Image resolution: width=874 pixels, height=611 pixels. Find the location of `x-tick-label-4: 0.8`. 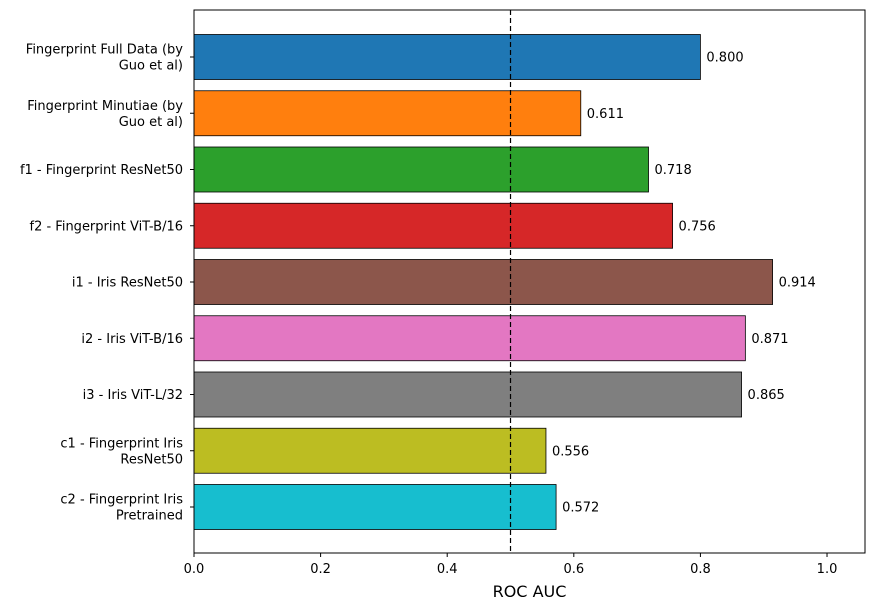

x-tick-label-4: 0.8 is located at coordinates (700, 569).